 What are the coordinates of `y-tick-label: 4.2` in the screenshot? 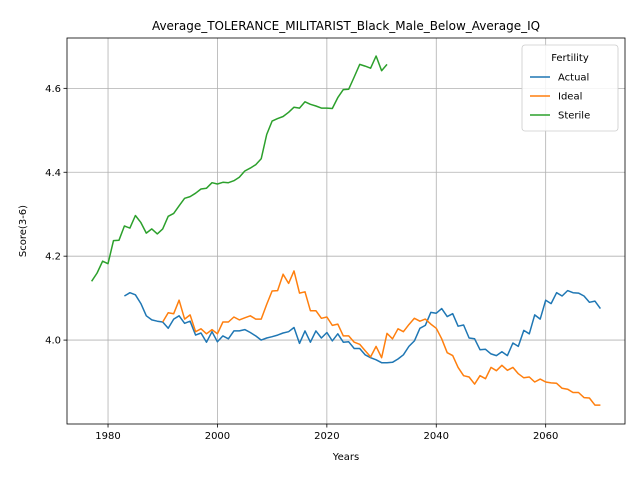 It's located at (53, 257).